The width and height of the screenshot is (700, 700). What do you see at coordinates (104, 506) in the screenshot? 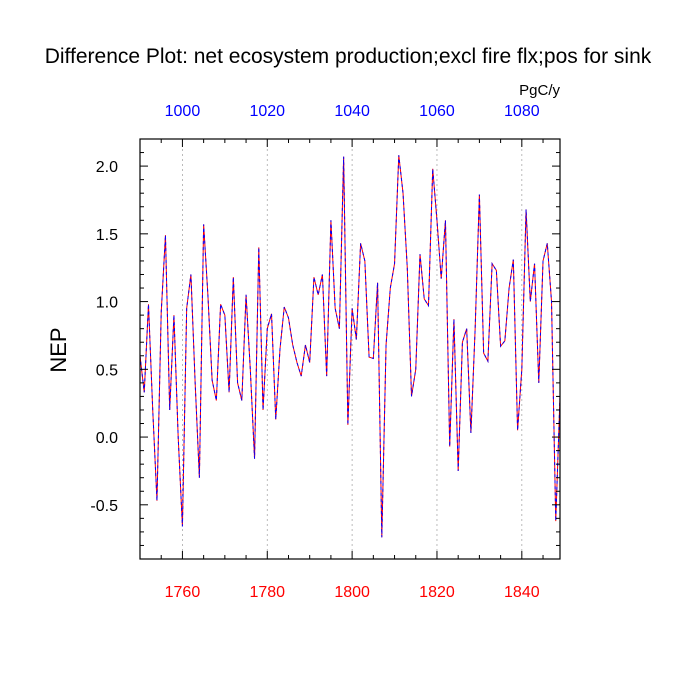
I see `y-tick-label: -0.5` at bounding box center [104, 506].